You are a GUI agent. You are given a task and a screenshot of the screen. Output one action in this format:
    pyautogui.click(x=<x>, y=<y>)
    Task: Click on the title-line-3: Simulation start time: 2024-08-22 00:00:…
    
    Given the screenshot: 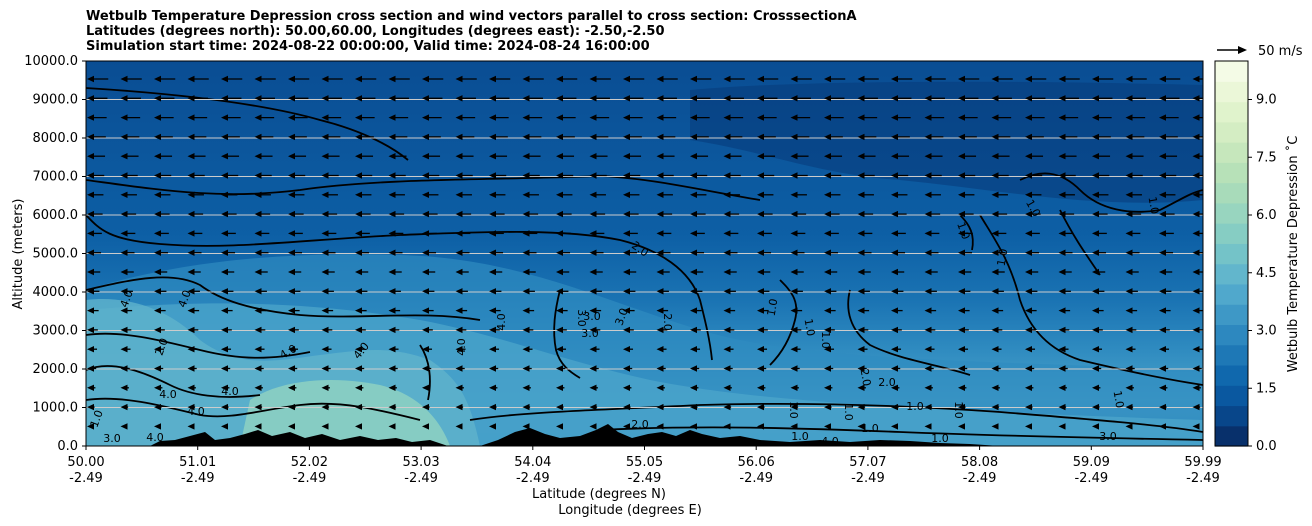 What is the action you would take?
    pyautogui.click(x=368, y=46)
    